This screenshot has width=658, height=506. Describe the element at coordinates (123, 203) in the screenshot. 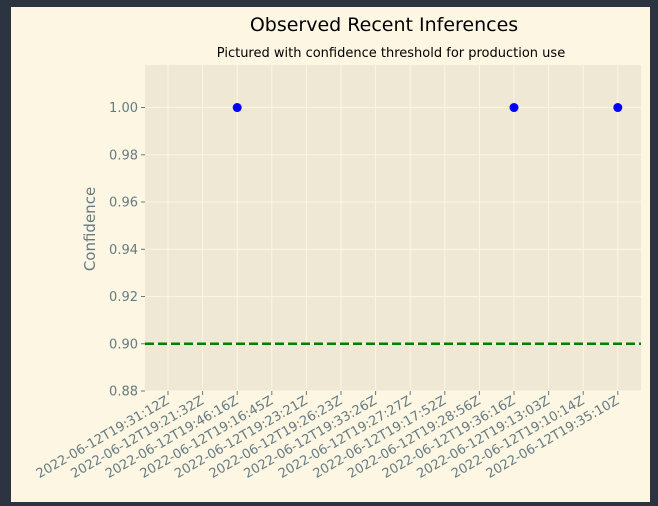

I see `y-tick-label: 0.96` at that location.